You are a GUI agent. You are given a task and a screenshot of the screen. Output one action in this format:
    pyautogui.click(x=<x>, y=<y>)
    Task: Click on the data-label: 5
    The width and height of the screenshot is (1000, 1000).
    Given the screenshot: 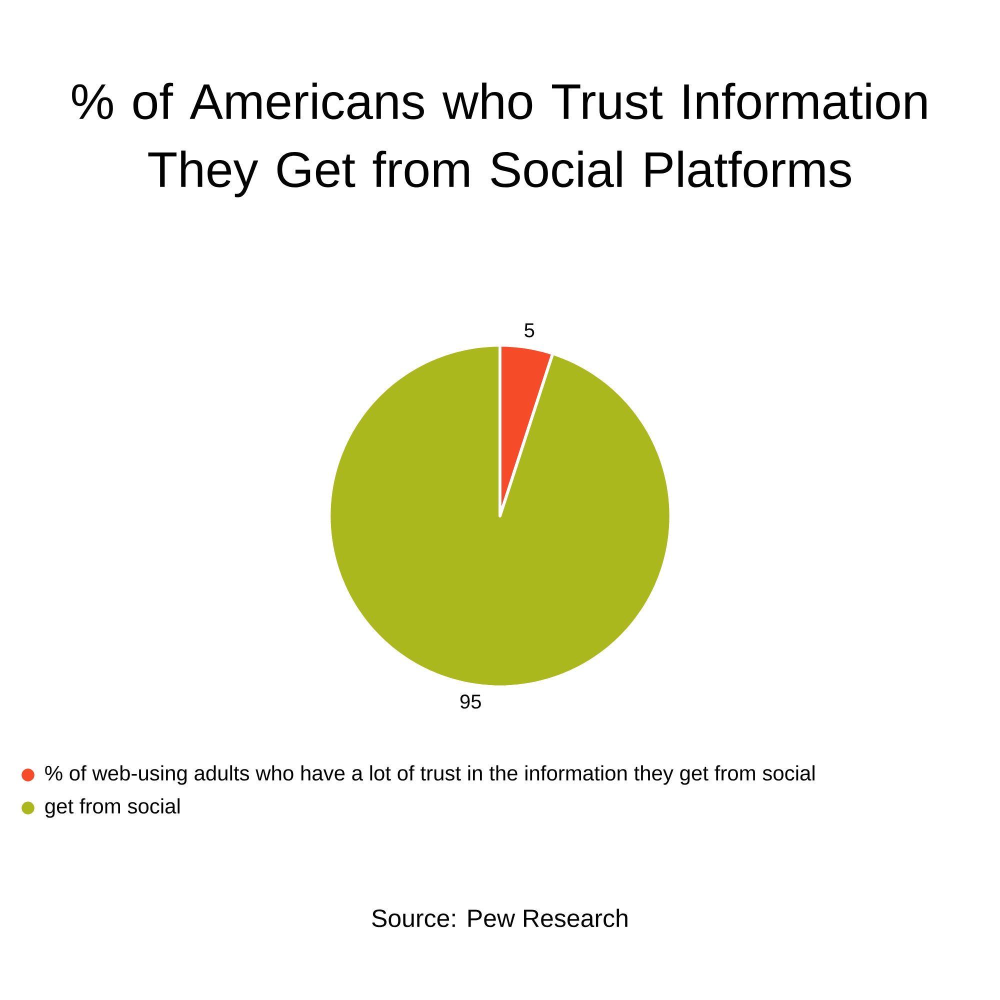 What is the action you would take?
    pyautogui.click(x=529, y=330)
    